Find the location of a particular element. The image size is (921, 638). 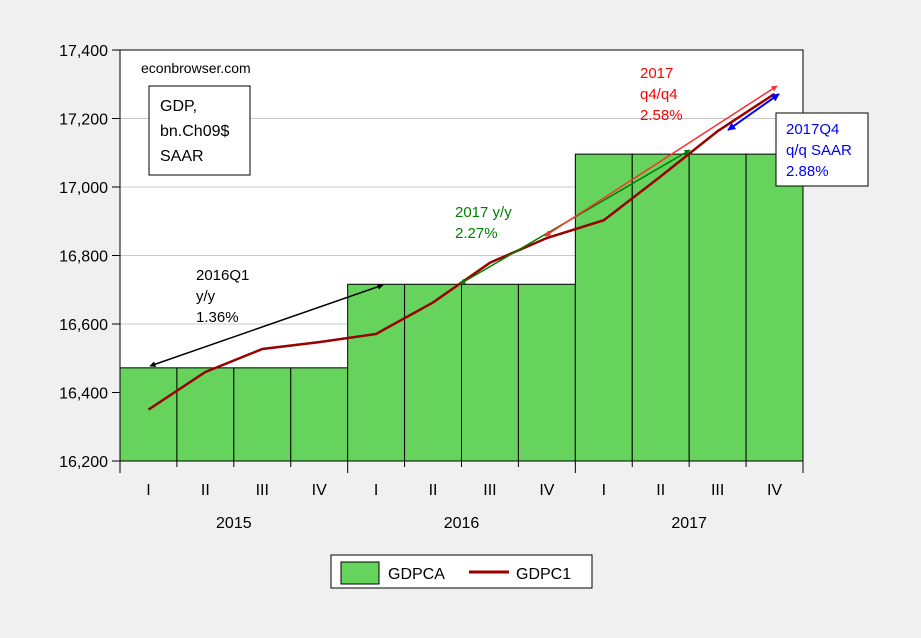

y-tick-label: 16,800 is located at coordinates (83, 257).